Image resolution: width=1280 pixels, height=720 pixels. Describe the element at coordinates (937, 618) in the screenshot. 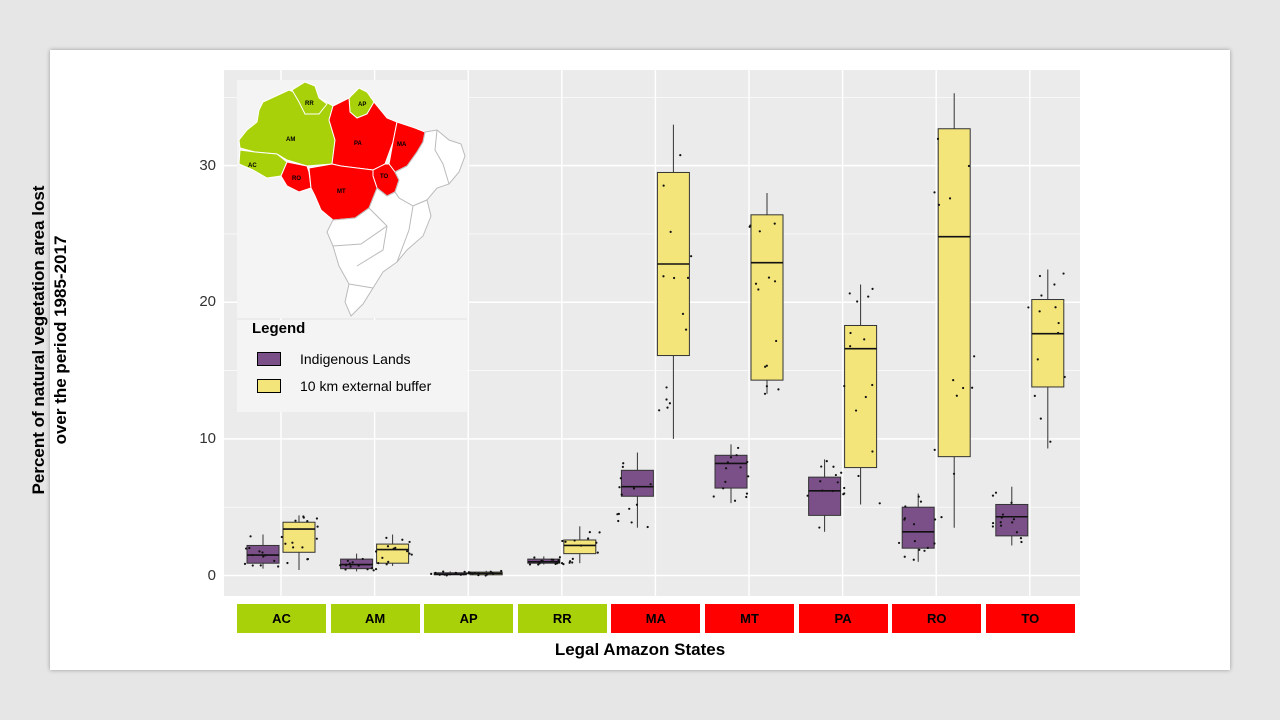

I see `state-label-ro: RO` at that location.